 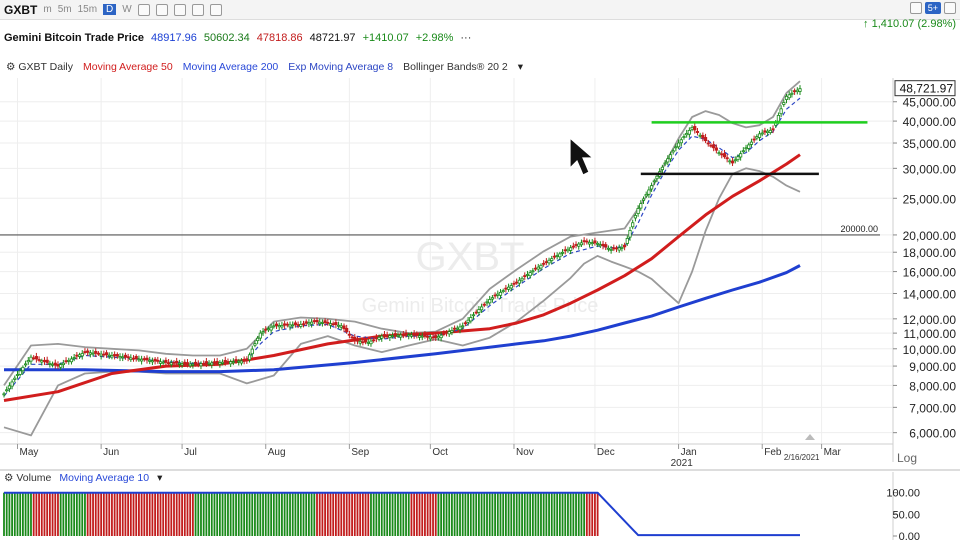 I want to click on legend-ma50: Moving Average 50, so click(x=128, y=67).